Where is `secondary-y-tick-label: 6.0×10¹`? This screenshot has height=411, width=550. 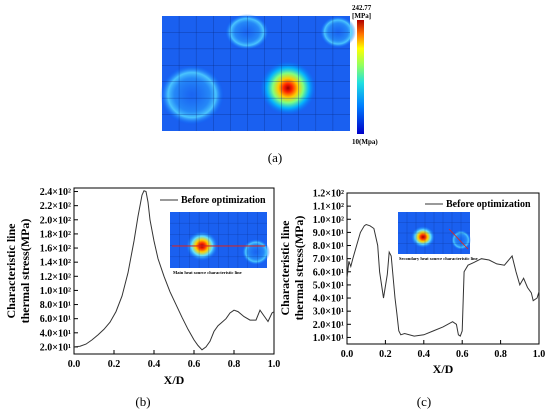 secondary-y-tick-label: 6.0×10¹ is located at coordinates (328, 272).